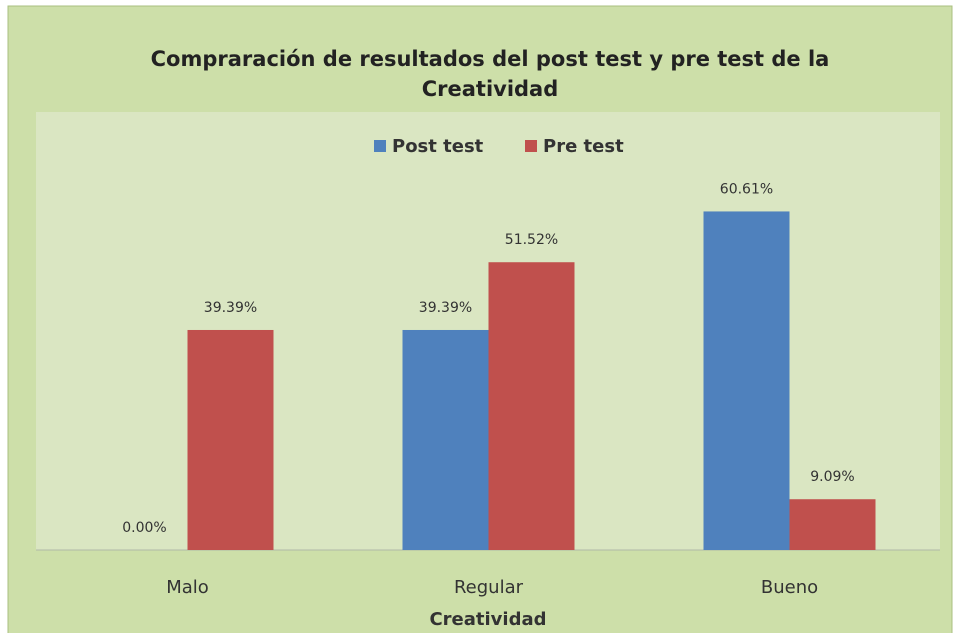  I want to click on data-label: 0.00%, so click(144, 528).